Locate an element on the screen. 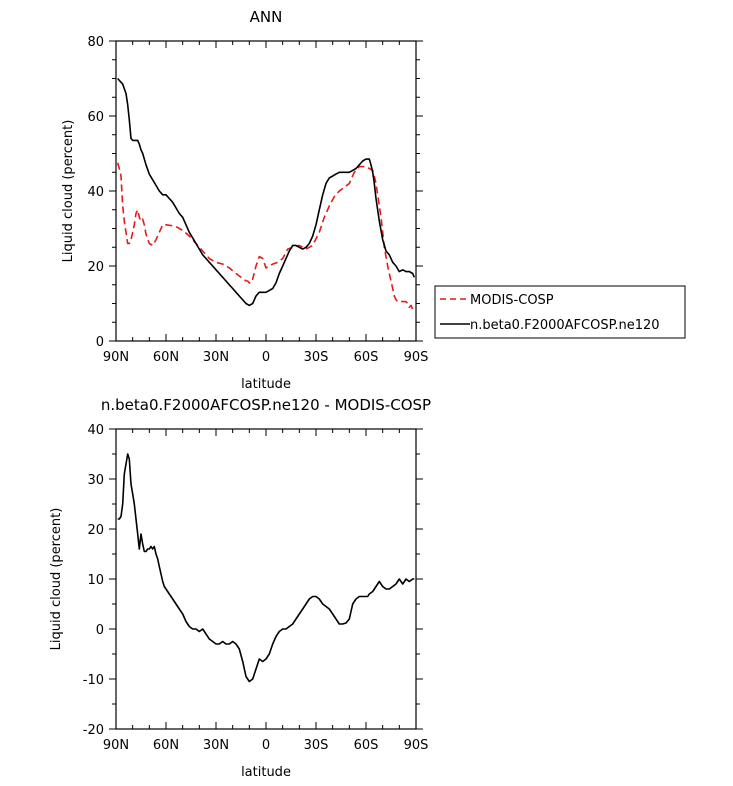 Image resolution: width=733 pixels, height=786 pixels. bottom-y-tick-label: -20 is located at coordinates (93, 730).